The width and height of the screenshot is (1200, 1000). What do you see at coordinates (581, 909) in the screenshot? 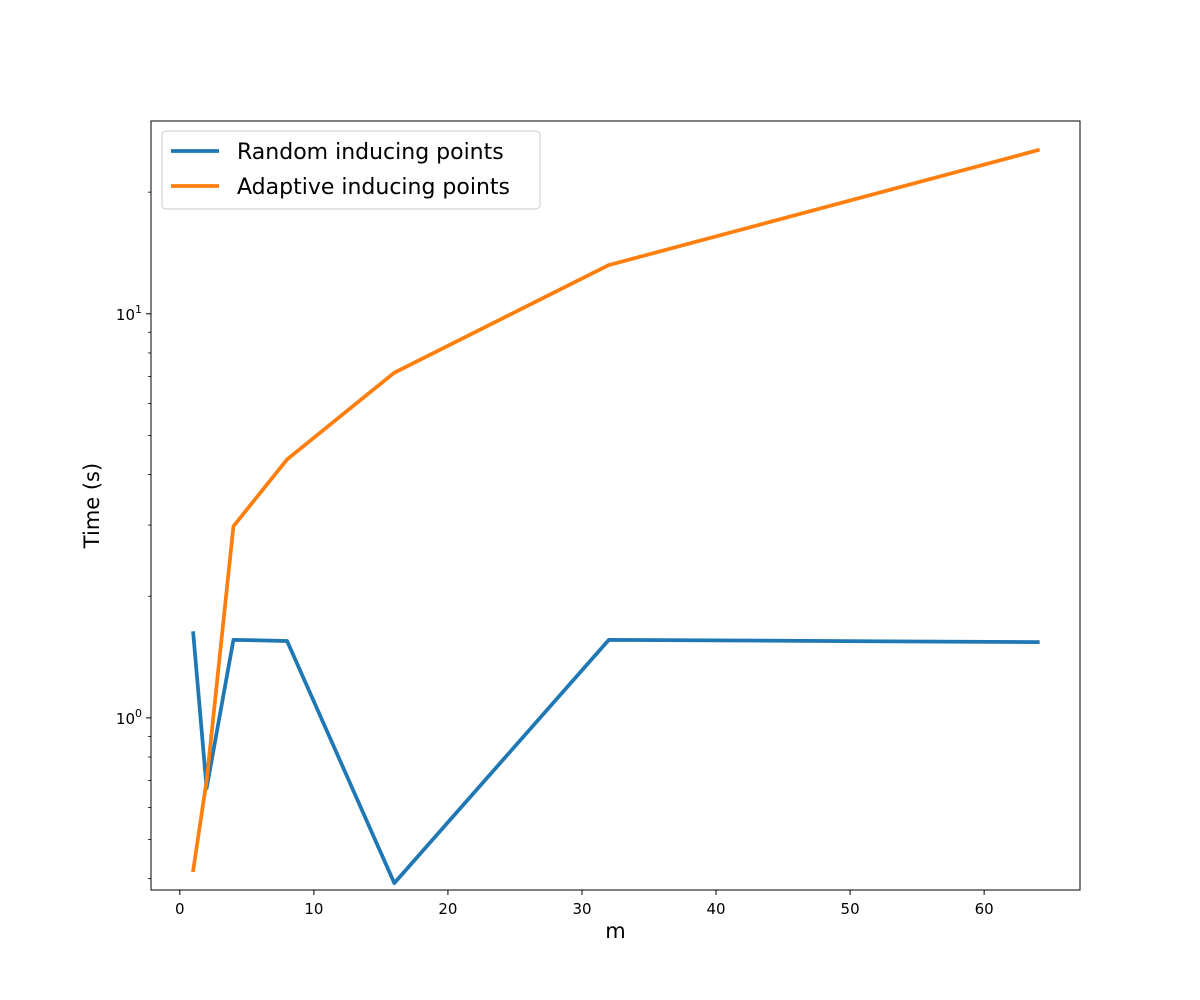
I see `x-tick-label: 30` at bounding box center [581, 909].